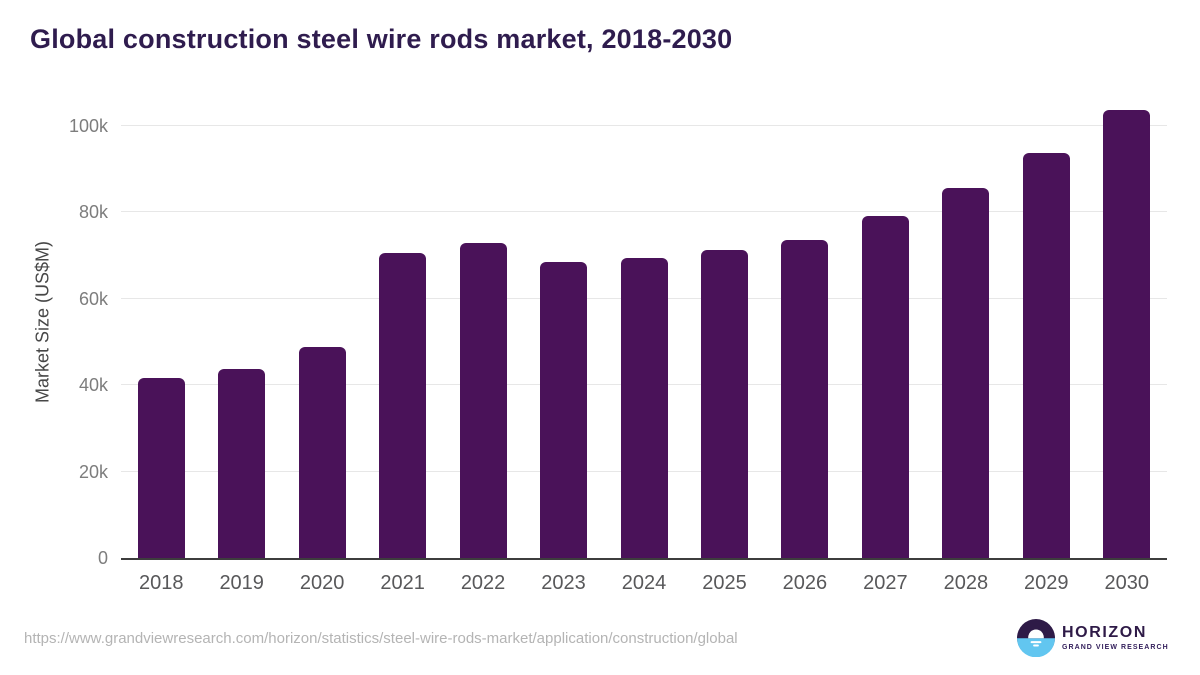 The image size is (1200, 675). What do you see at coordinates (885, 386) in the screenshot?
I see `bar-2027` at bounding box center [885, 386].